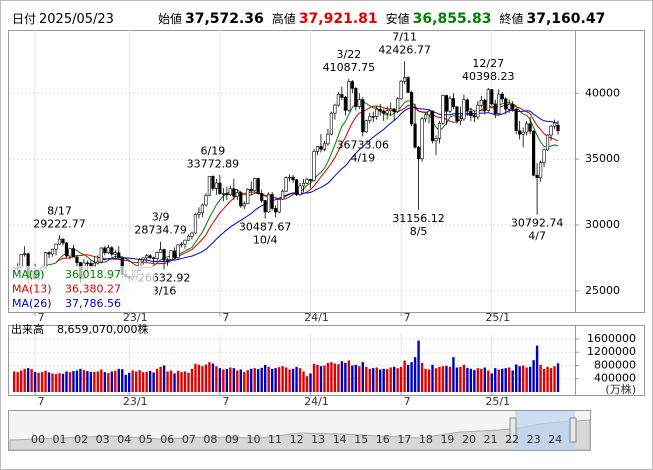  Describe the element at coordinates (511, 18) in the screenshot. I see `field-label: 終値` at that location.